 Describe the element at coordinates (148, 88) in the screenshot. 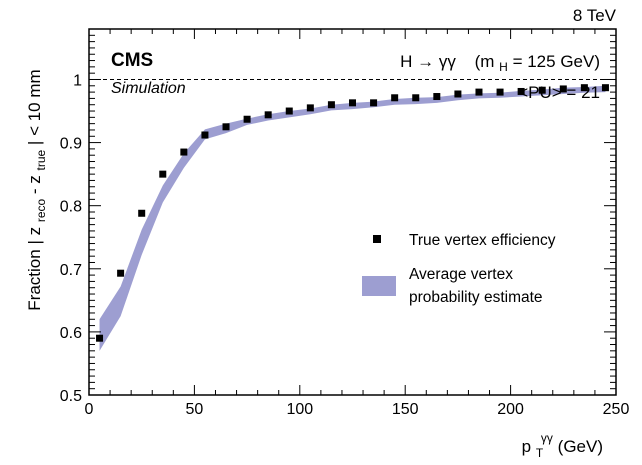

I see `experiment-sub-label: Simulation` at that location.